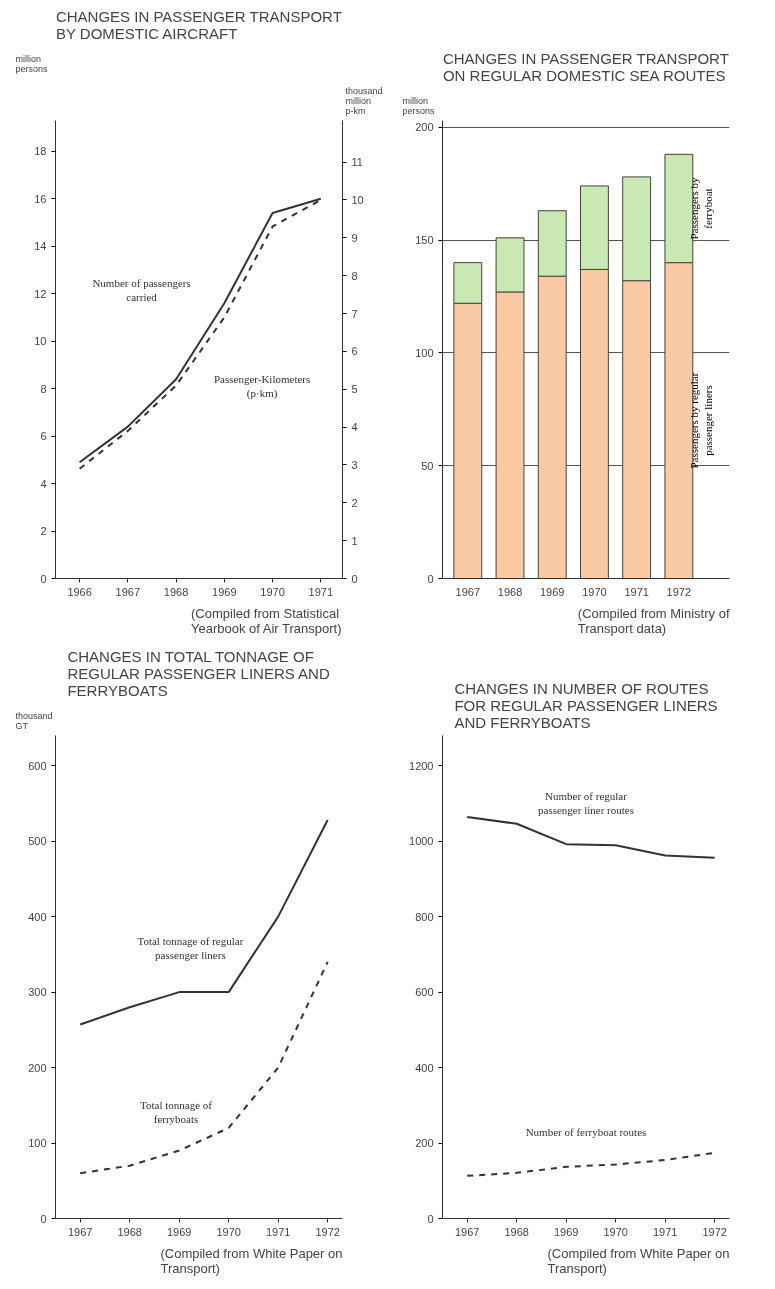 This screenshot has width=775, height=1289. I want to click on y-tick-label: 500, so click(37, 841).